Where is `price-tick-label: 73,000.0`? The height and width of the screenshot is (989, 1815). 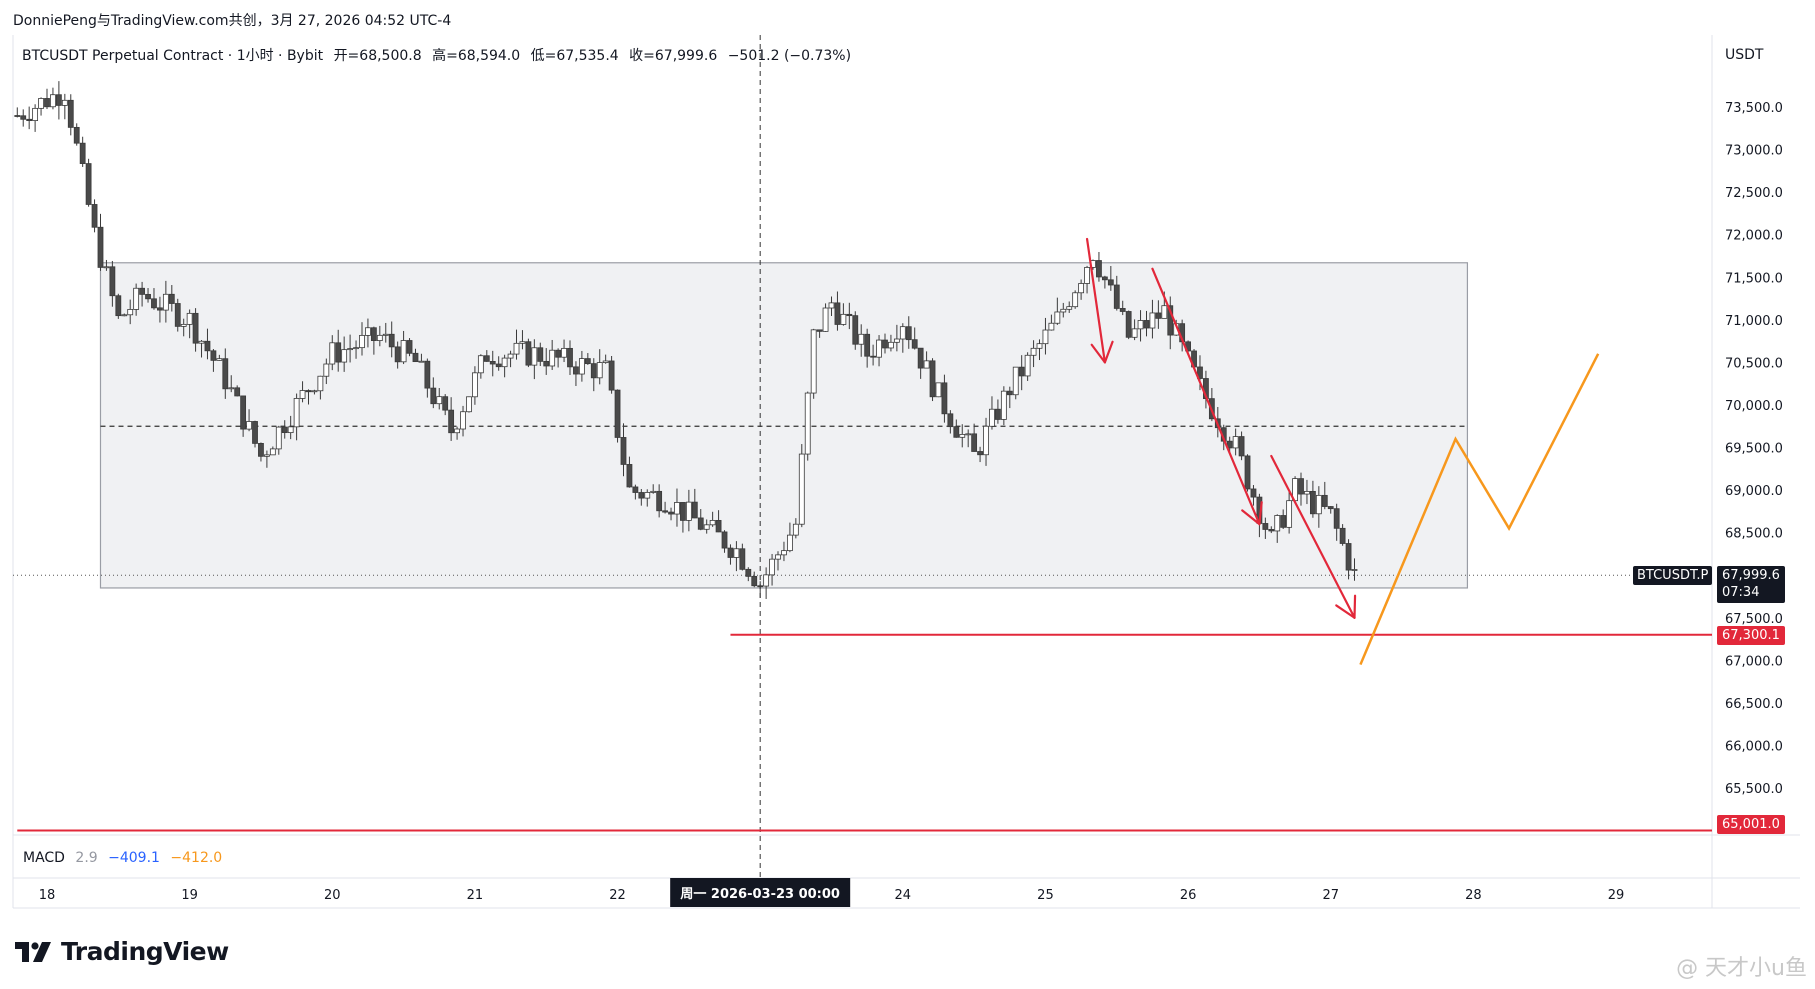
price-tick-label: 73,000.0 is located at coordinates (1754, 151).